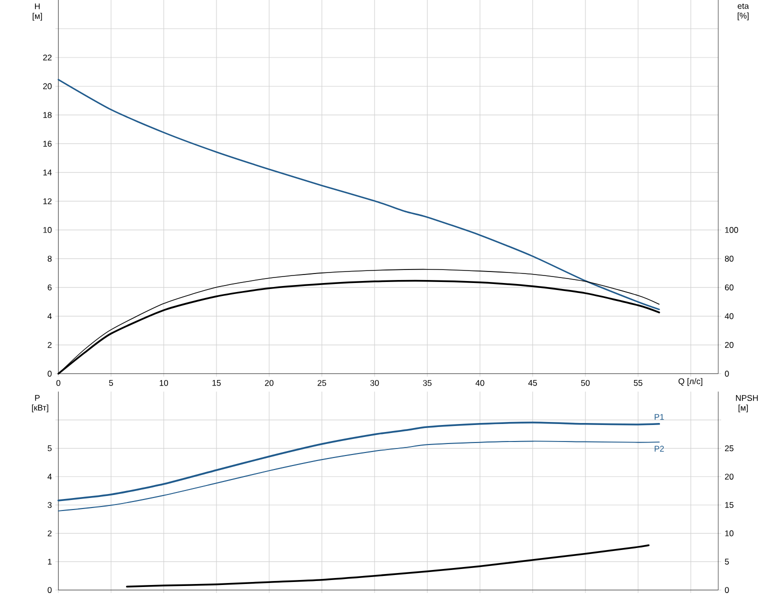 The width and height of the screenshot is (774, 598). I want to click on series-label: P1, so click(659, 417).